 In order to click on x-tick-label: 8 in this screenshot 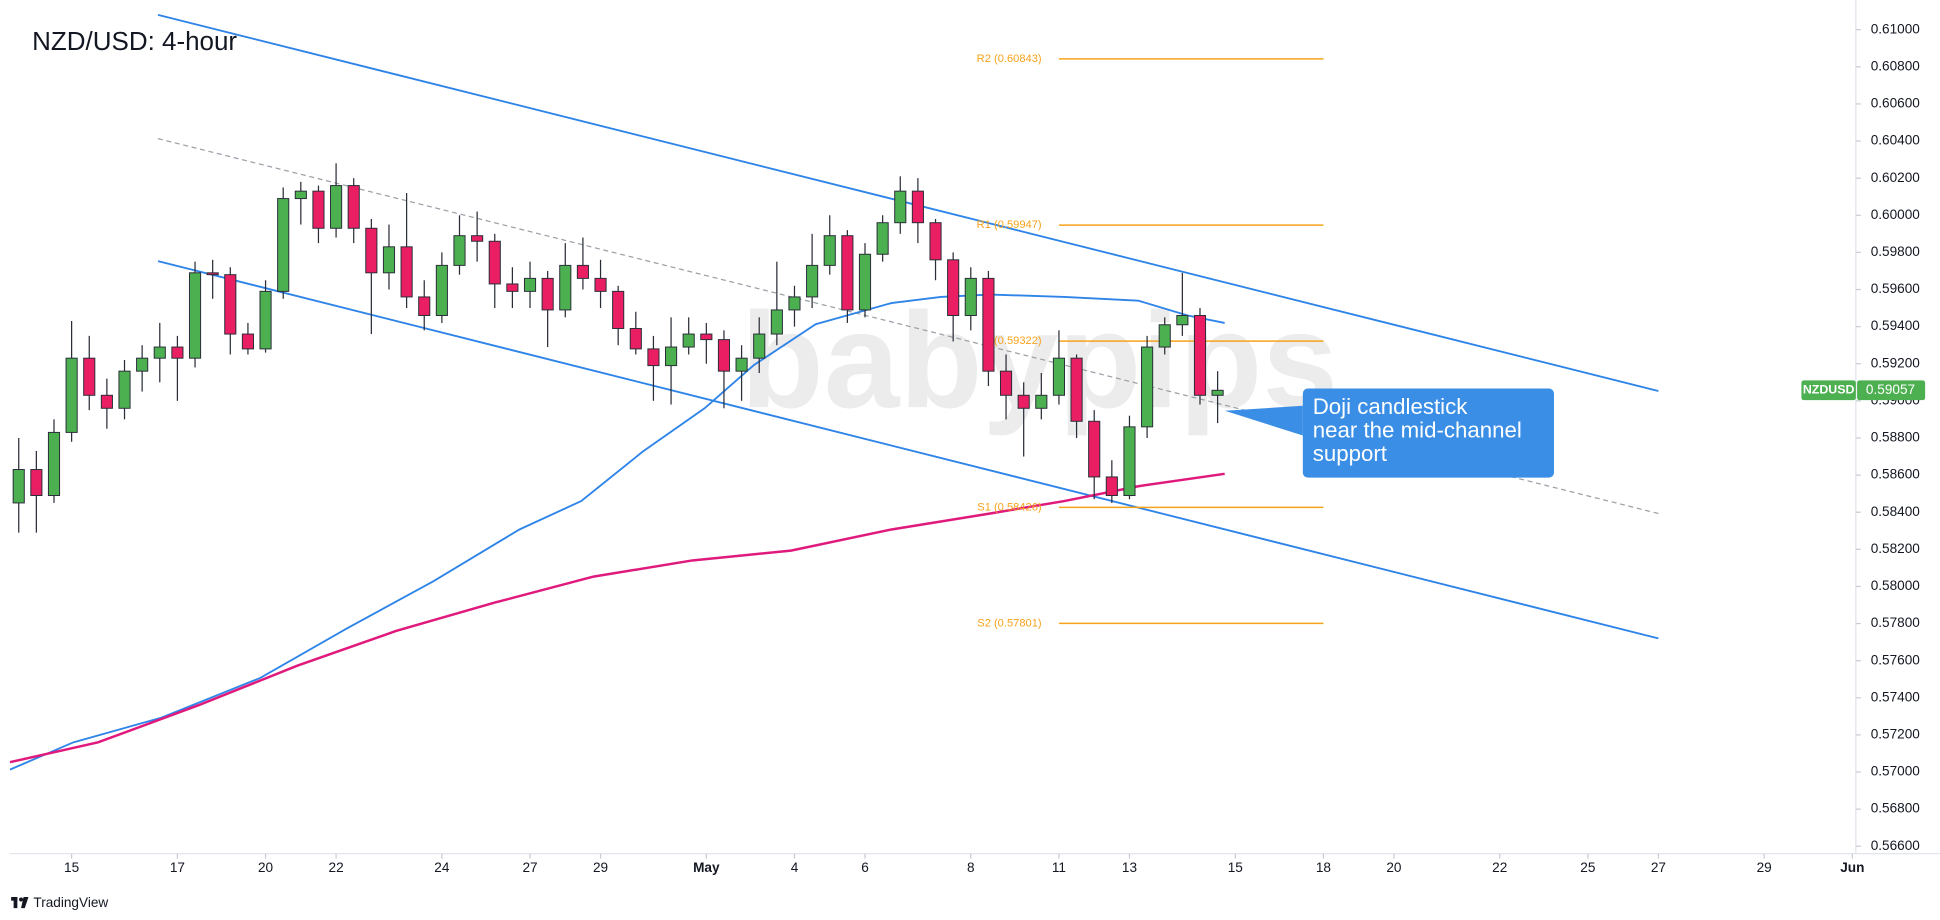, I will do `click(971, 867)`.